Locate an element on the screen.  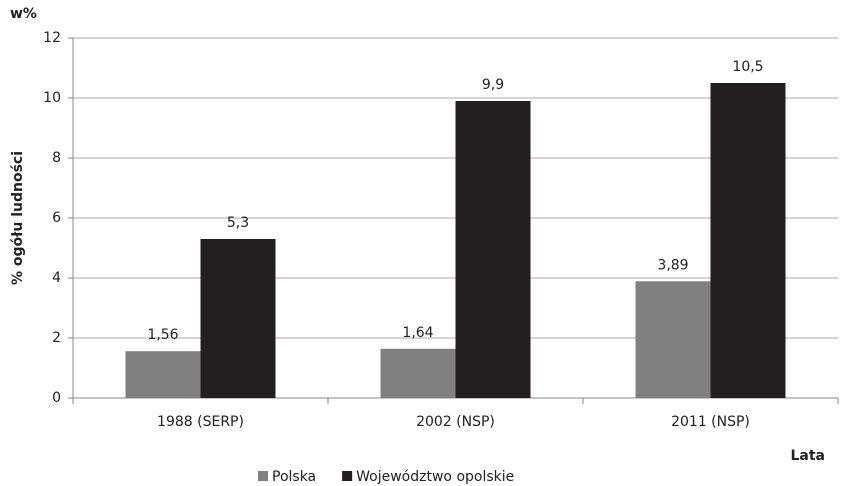
y-tick-label: 0 is located at coordinates (56, 398).